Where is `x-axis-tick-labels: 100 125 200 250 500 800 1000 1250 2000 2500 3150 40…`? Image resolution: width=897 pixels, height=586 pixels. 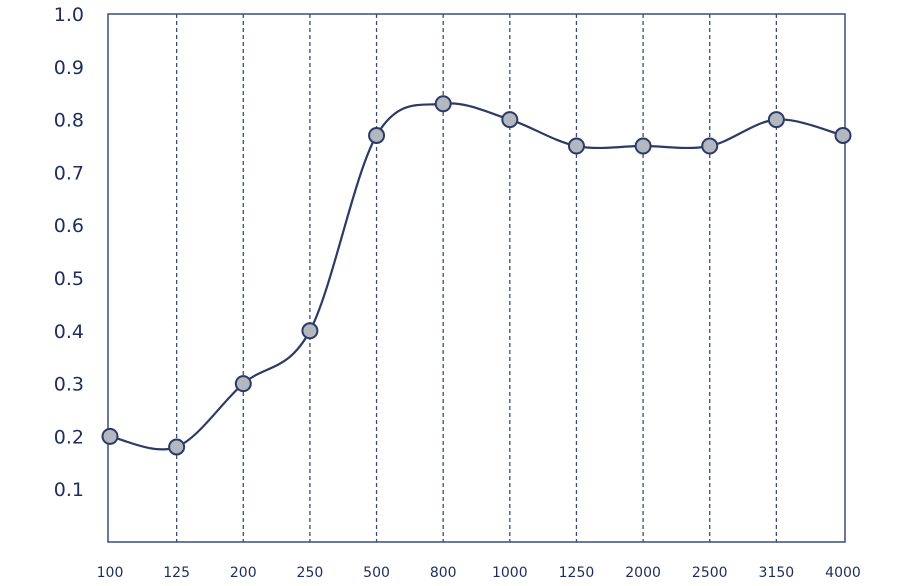
x-axis-tick-labels: 100 125 200 250 500 800 1000 1250 2000 2500 3150 40… is located at coordinates (479, 573).